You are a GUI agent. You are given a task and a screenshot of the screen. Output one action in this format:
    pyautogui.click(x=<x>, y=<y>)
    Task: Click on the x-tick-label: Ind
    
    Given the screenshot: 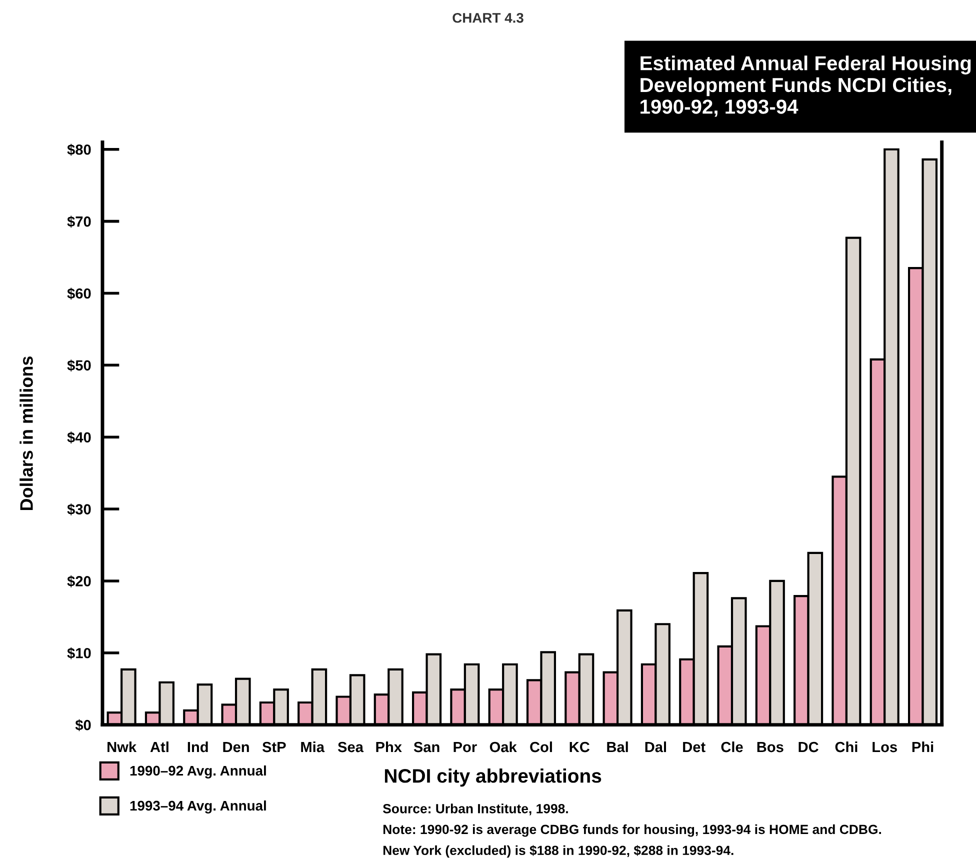 What is the action you would take?
    pyautogui.click(x=198, y=746)
    